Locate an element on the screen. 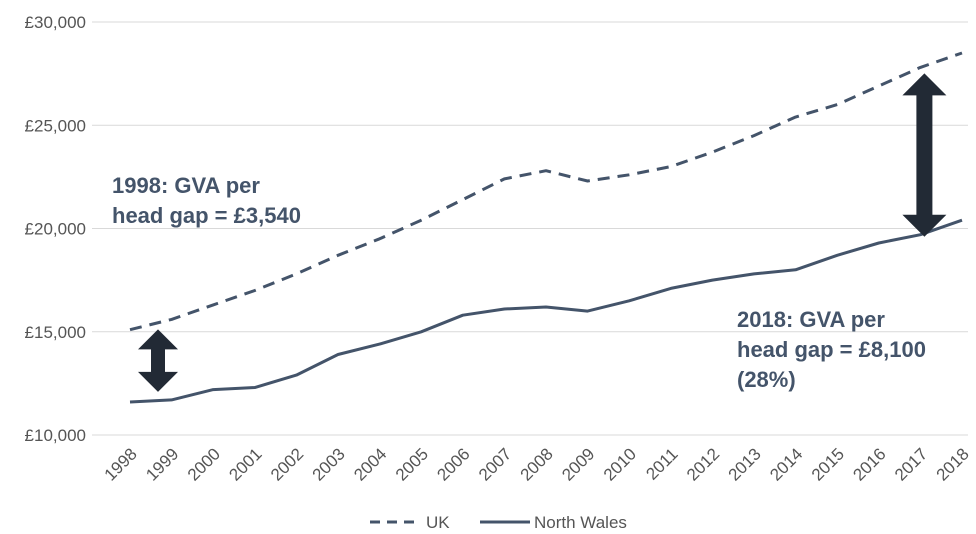 This screenshot has width=976, height=534. x-tick-label: 2015 is located at coordinates (828, 464).